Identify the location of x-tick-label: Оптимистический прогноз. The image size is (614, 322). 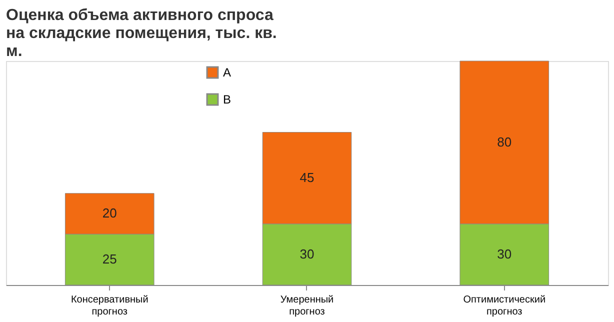
(504, 306).